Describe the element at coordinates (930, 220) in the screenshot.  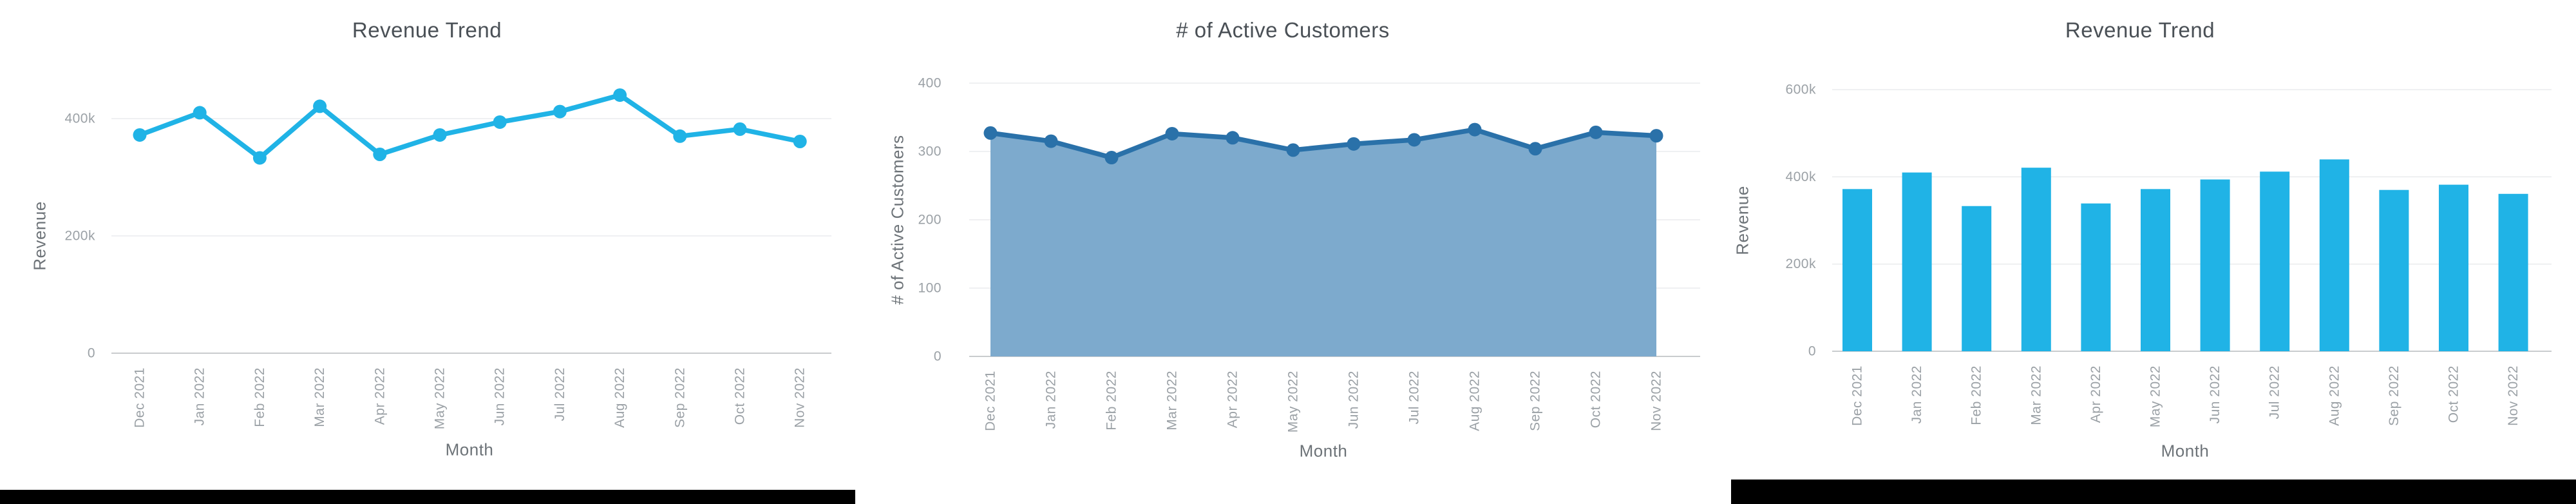
I see `y-tick-label: 200` at that location.